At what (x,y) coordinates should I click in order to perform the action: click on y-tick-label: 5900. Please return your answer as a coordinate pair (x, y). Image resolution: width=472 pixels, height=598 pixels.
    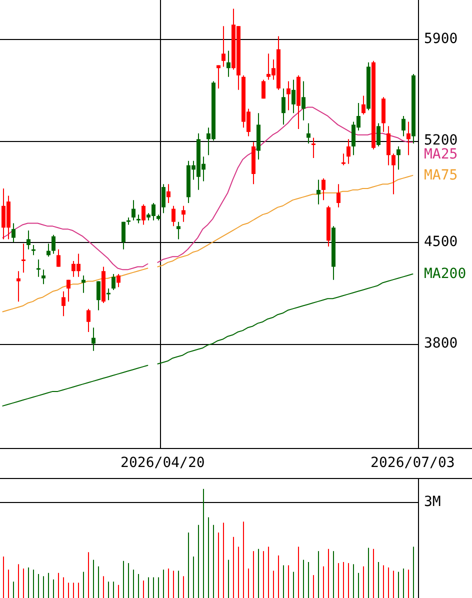
    Looking at the image, I should click on (441, 39).